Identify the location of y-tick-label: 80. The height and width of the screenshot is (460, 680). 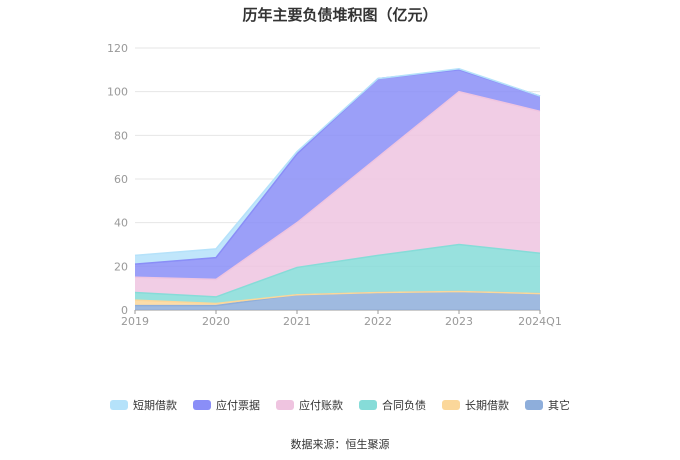
(121, 135).